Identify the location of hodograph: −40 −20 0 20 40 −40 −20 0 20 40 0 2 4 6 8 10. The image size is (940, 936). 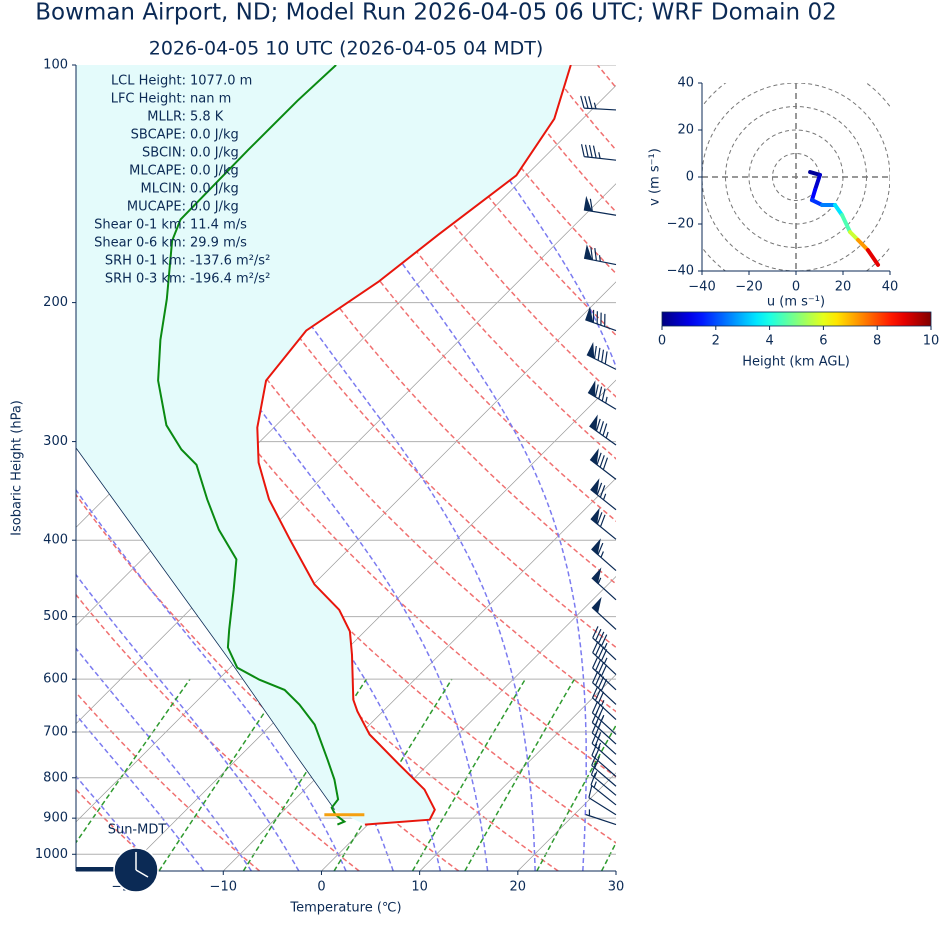
(798, 212).